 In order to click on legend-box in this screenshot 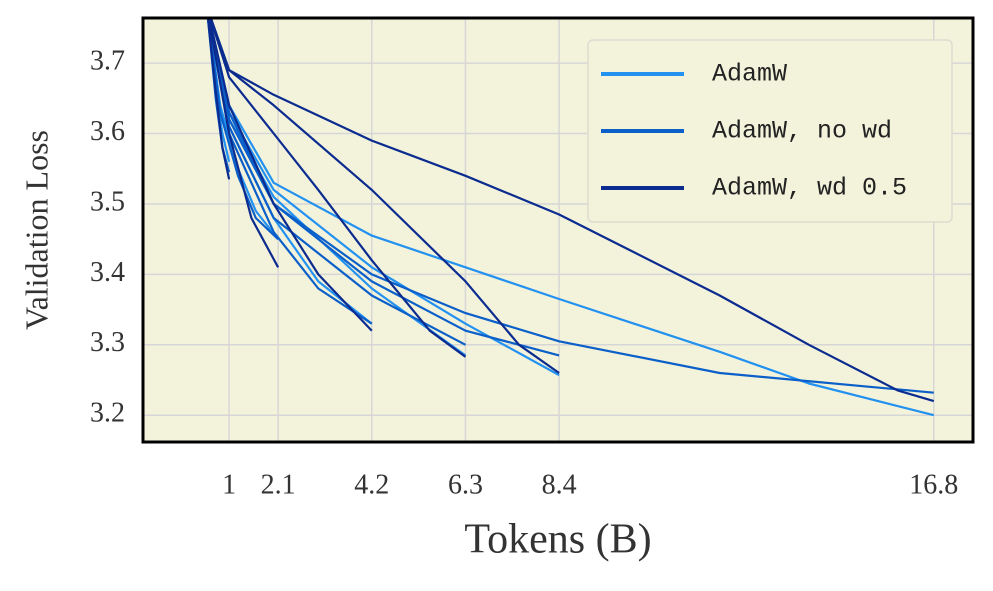, I will do `click(770, 131)`.